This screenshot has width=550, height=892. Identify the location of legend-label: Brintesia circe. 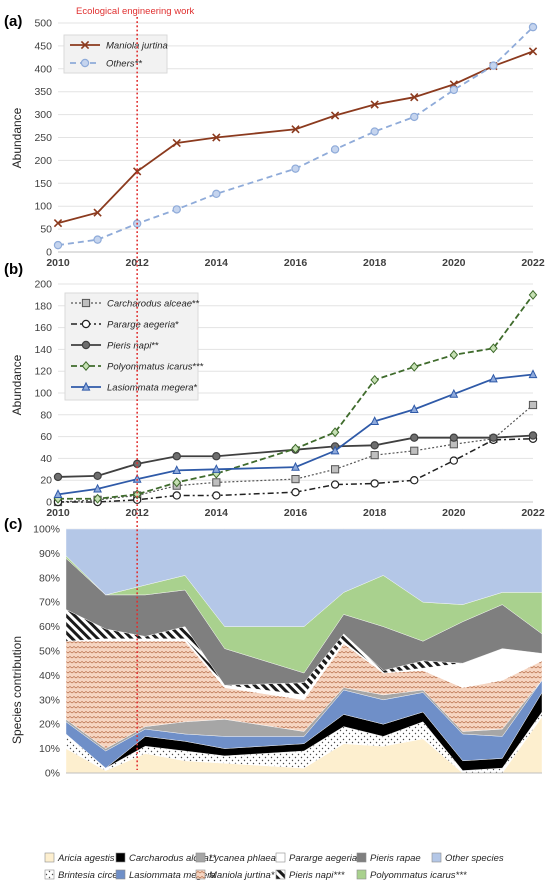
(88, 875).